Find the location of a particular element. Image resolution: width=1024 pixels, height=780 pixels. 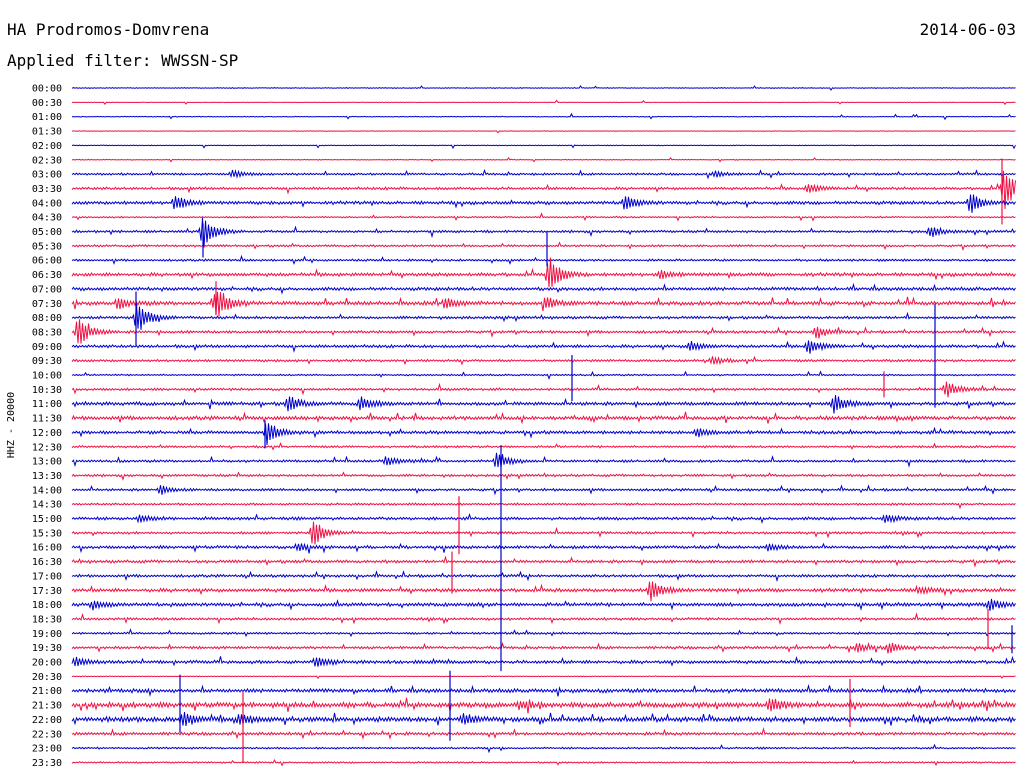

row-label: 00:00 is located at coordinates (47, 89).